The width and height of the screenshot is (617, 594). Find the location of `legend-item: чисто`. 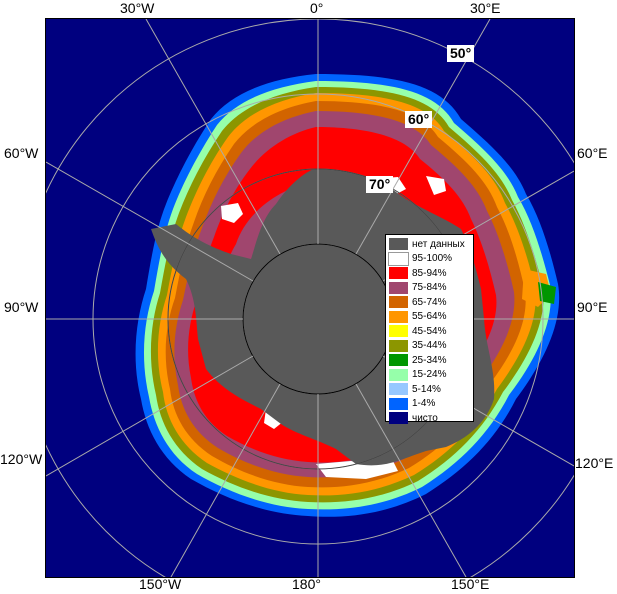

legend-item: чисто is located at coordinates (429, 418).